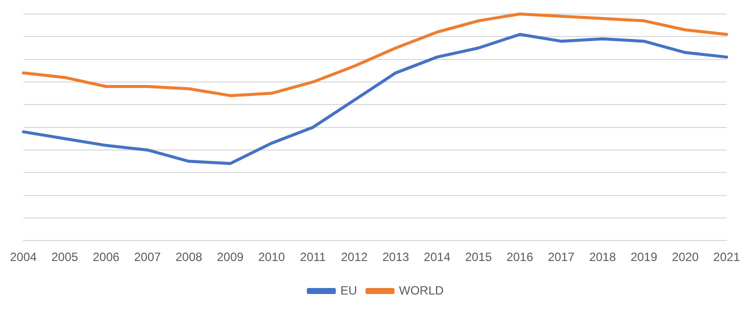 This screenshot has width=750, height=311. Describe the element at coordinates (478, 257) in the screenshot. I see `x-tick-label: 2015` at that location.